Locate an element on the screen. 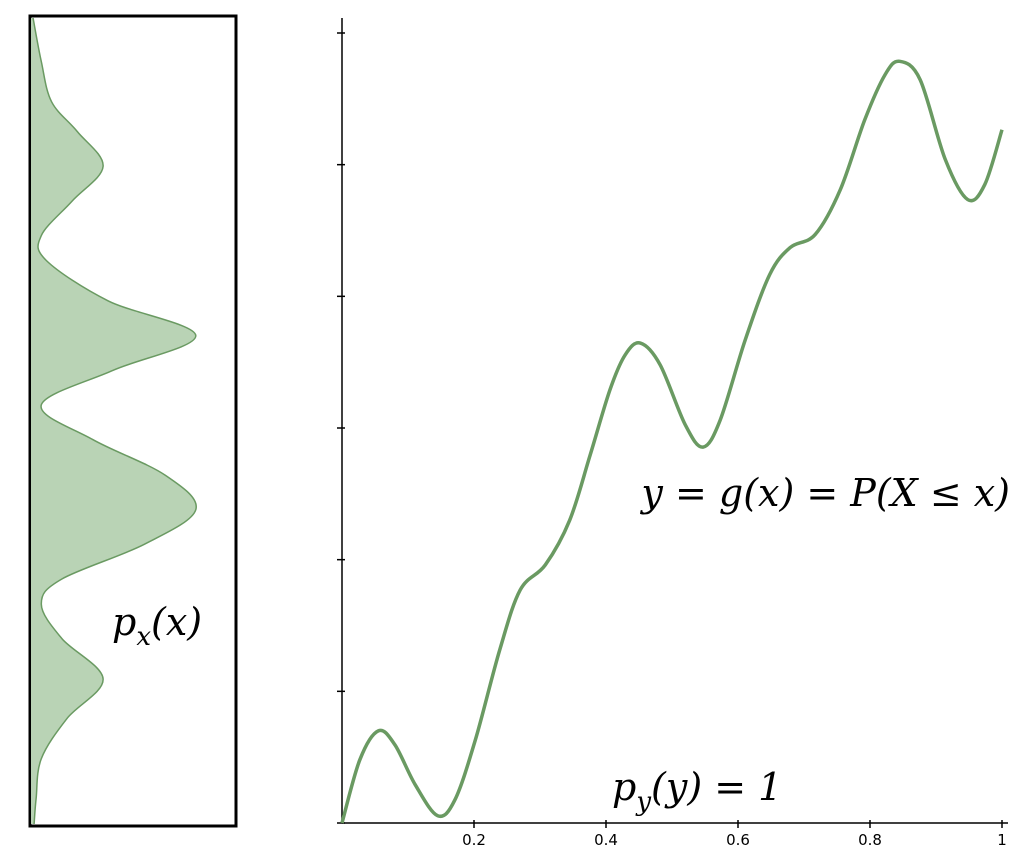 This screenshot has width=1022, height=862. x-tick-label: 0.2 is located at coordinates (474, 840).